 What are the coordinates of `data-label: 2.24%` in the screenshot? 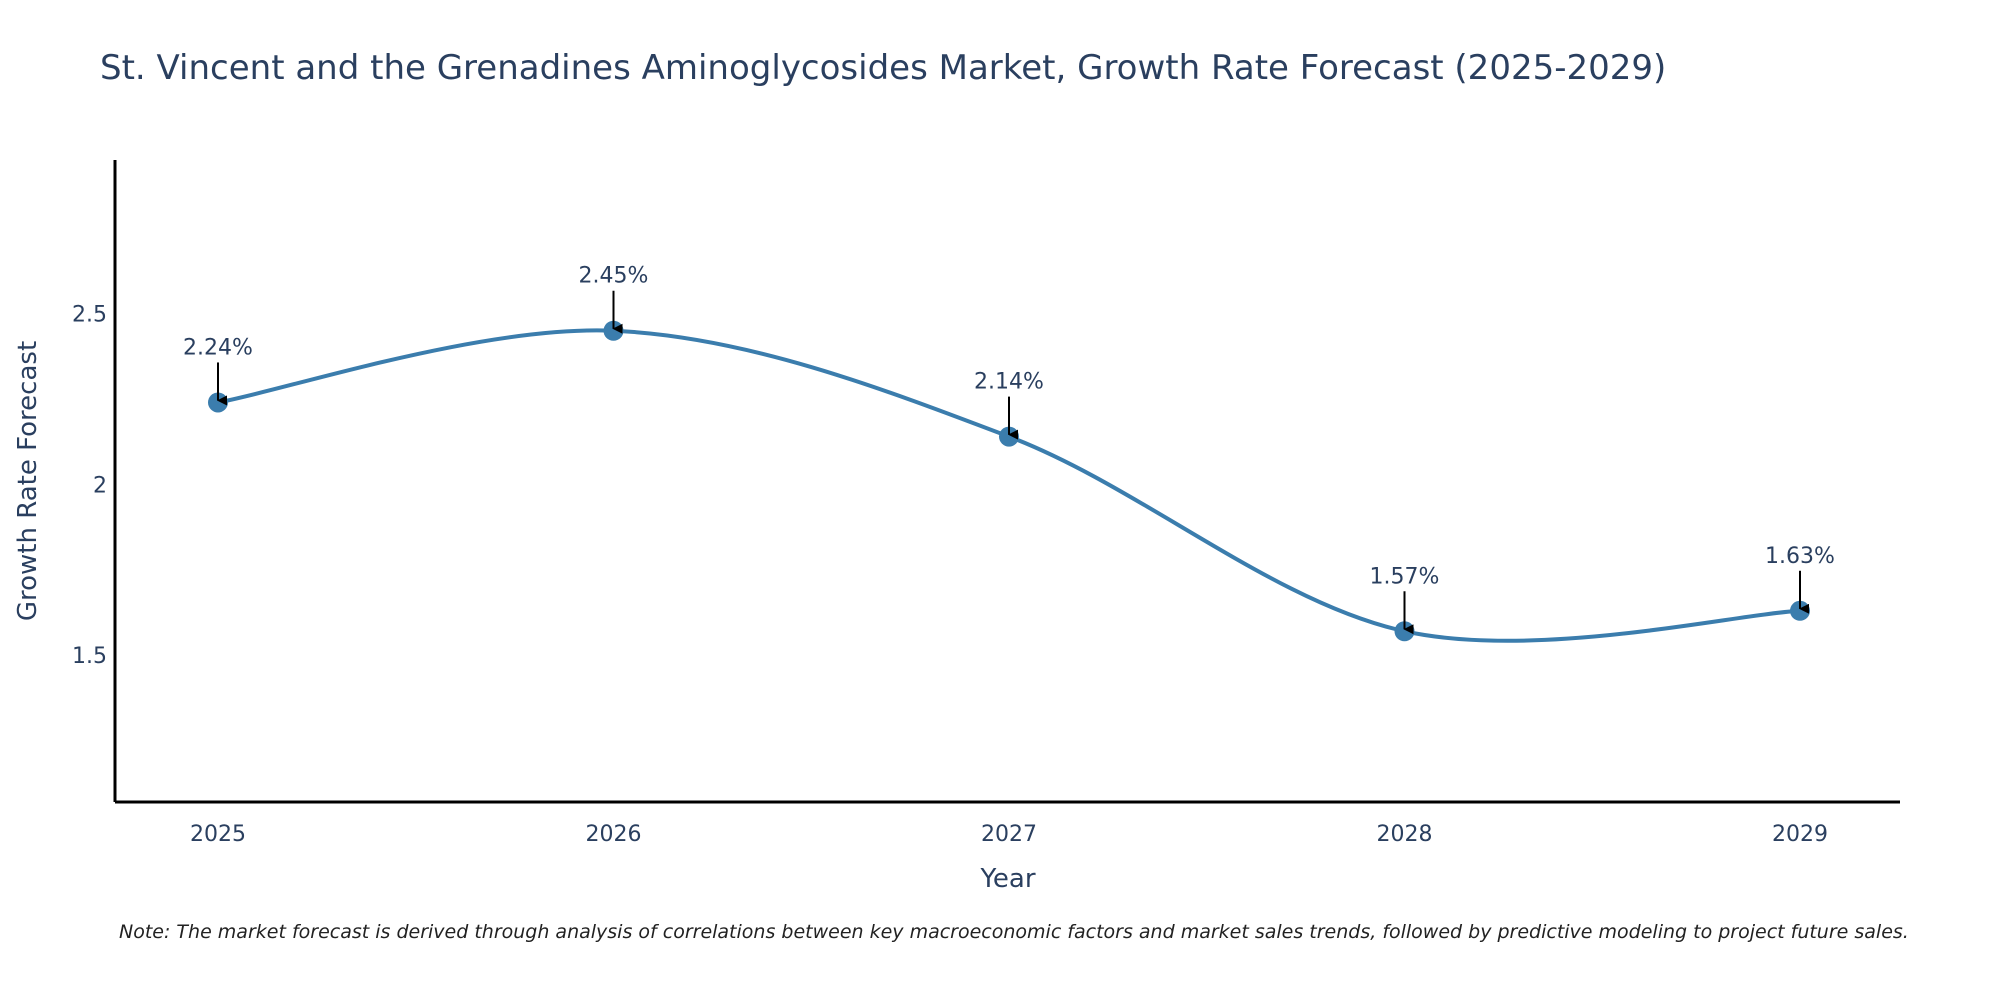 It's located at (218, 347).